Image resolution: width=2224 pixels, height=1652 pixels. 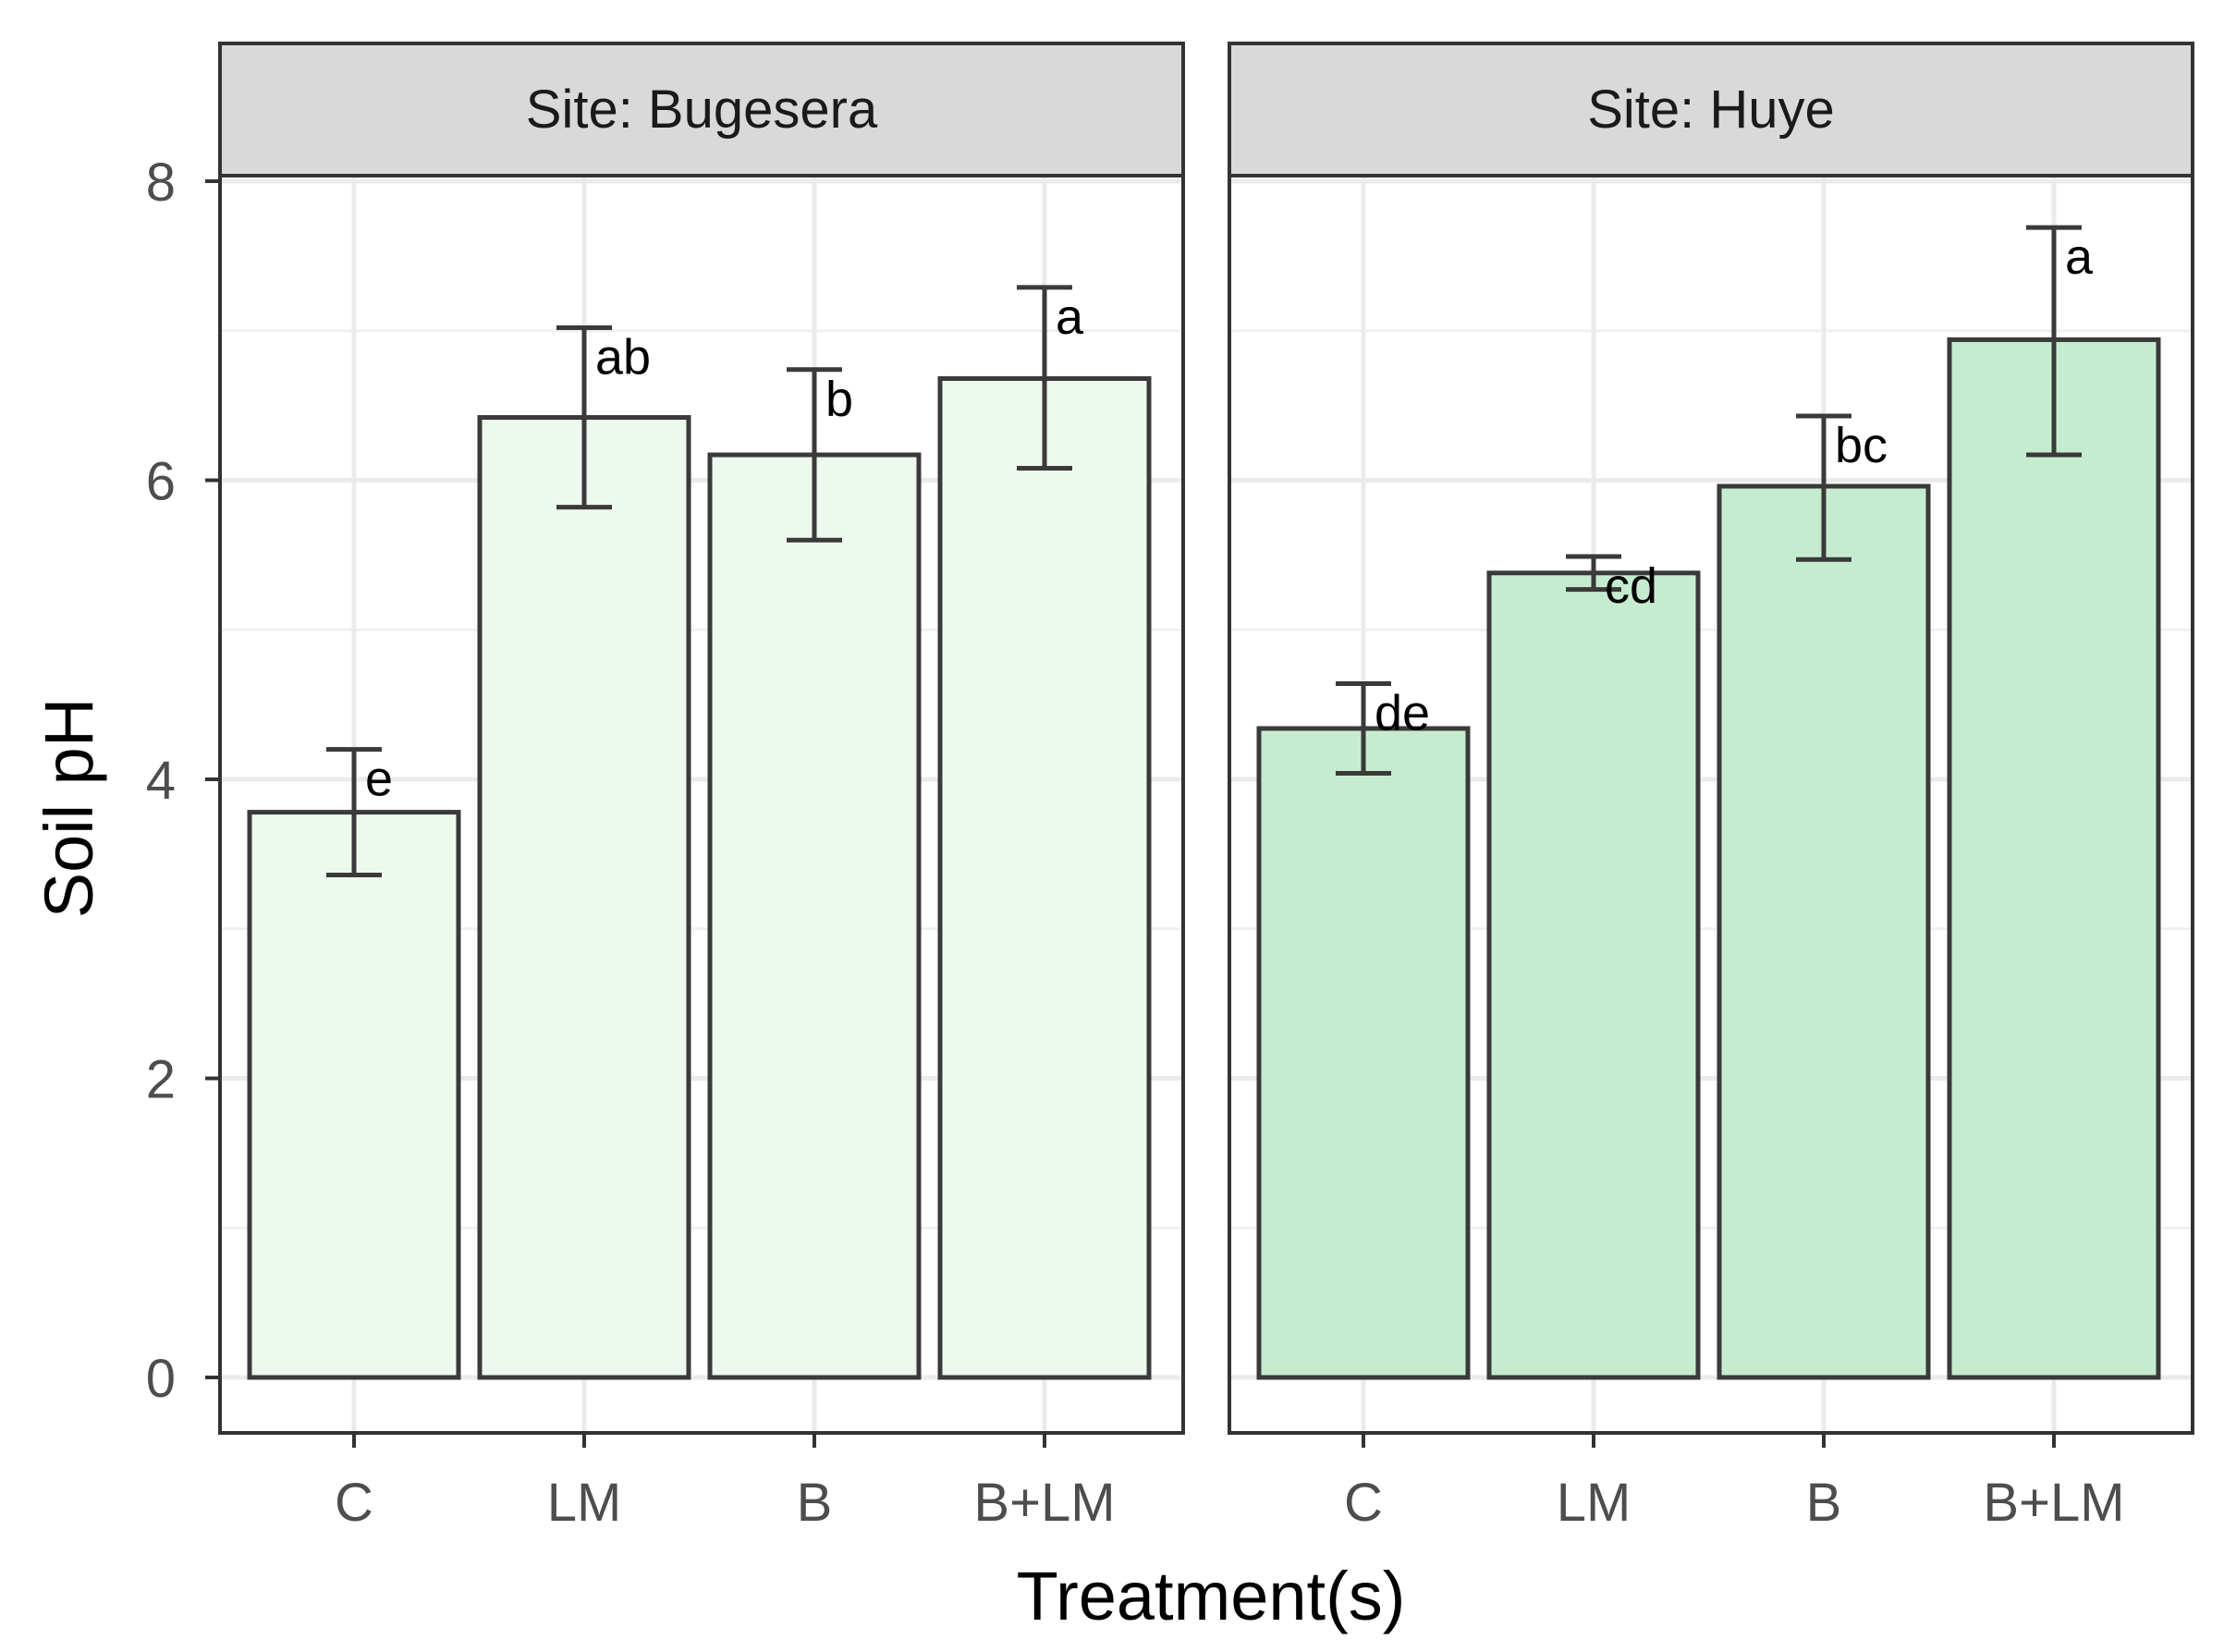 I want to click on significance-letter: de, so click(x=1402, y=712).